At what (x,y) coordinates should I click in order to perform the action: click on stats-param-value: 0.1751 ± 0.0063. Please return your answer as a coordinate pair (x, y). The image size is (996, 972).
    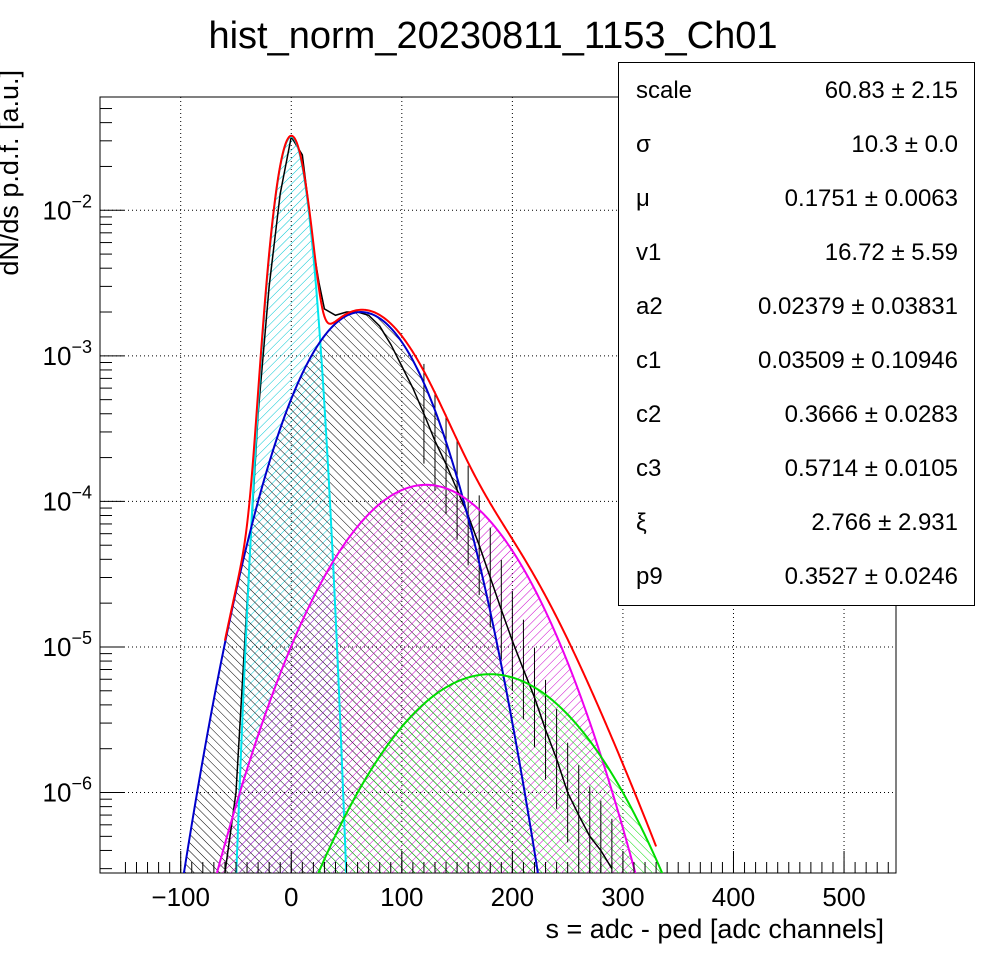
    Looking at the image, I should click on (871, 198).